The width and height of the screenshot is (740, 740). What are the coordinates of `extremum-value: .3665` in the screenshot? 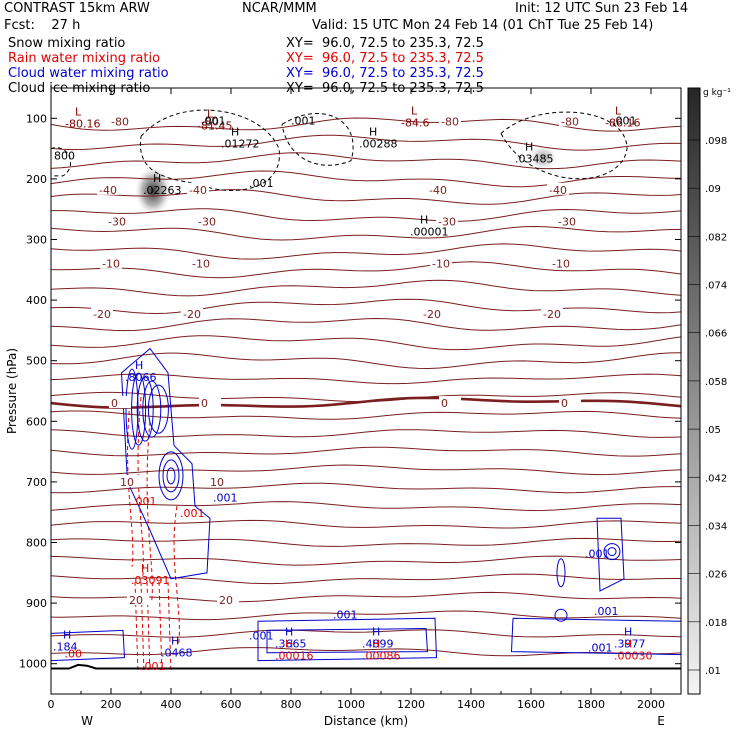 It's located at (291, 644).